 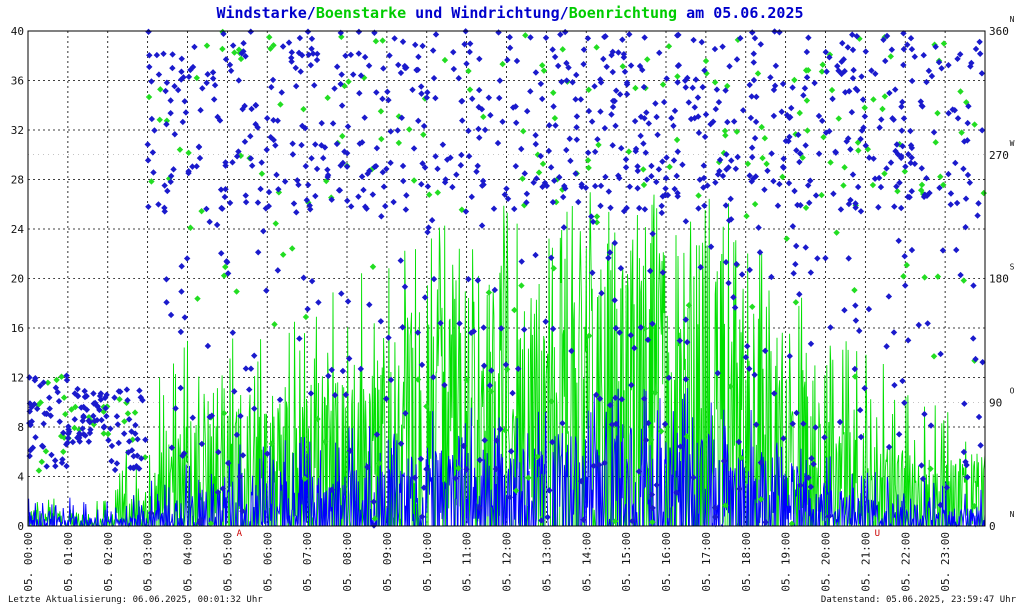 What do you see at coordinates (311, 13) in the screenshot?
I see `title-part: /` at bounding box center [311, 13].